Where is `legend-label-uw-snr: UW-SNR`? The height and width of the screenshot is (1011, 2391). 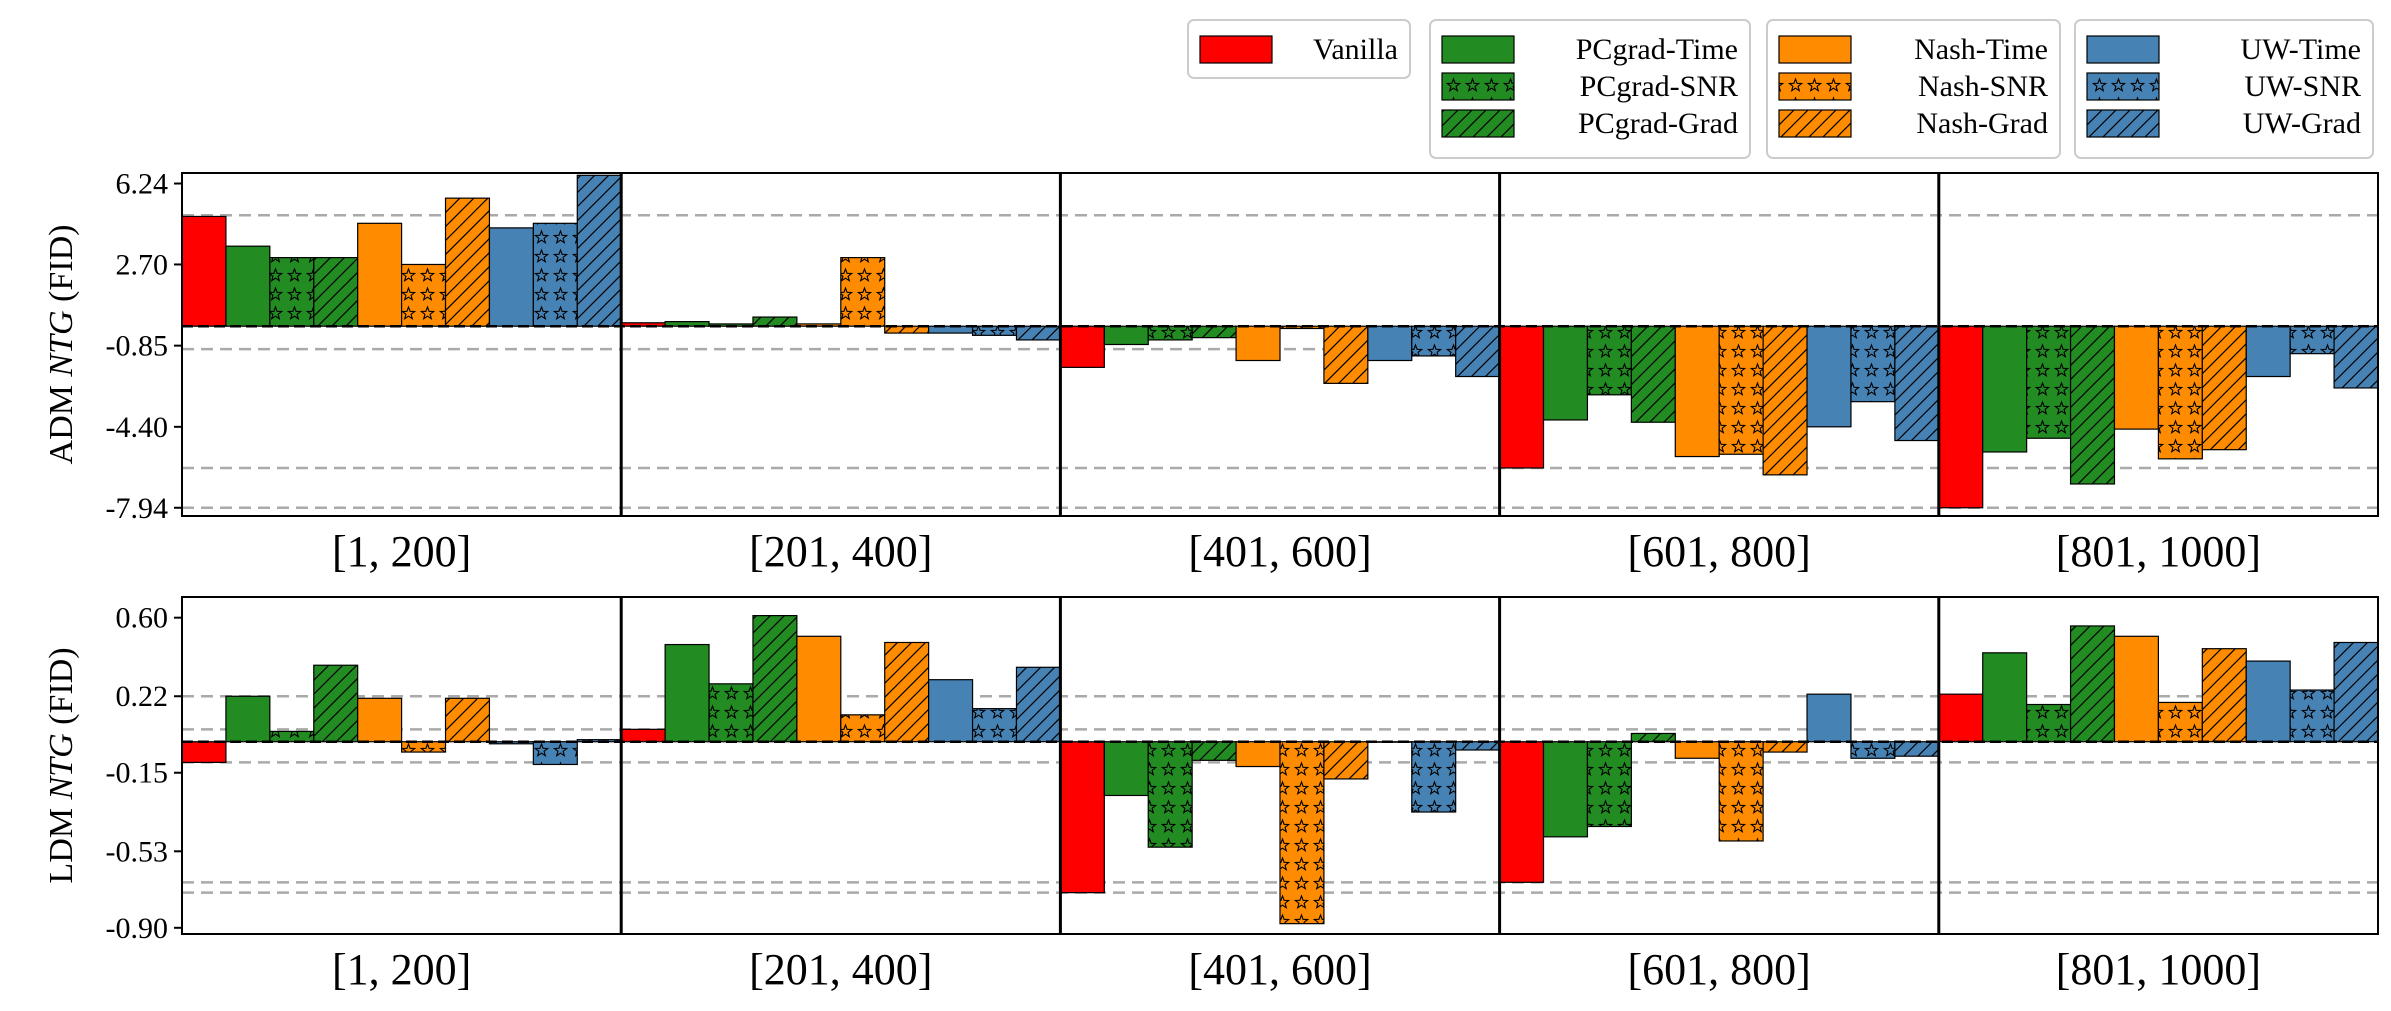 legend-label-uw-snr: UW-SNR is located at coordinates (2302, 86).